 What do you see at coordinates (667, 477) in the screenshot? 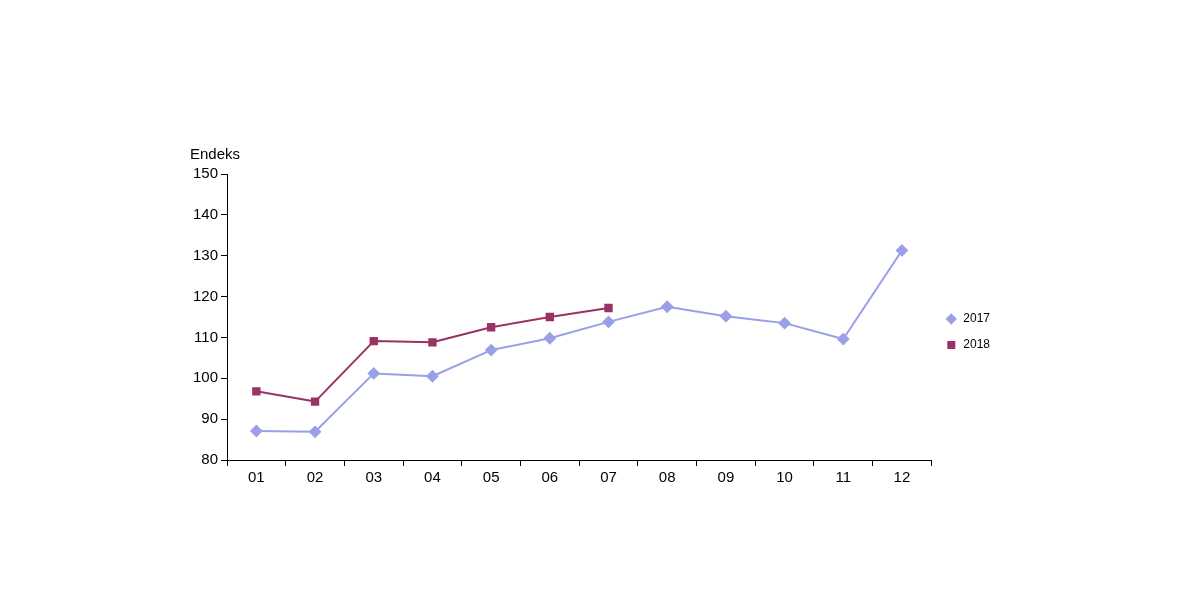
I see `x-tick-label: 08` at bounding box center [667, 477].